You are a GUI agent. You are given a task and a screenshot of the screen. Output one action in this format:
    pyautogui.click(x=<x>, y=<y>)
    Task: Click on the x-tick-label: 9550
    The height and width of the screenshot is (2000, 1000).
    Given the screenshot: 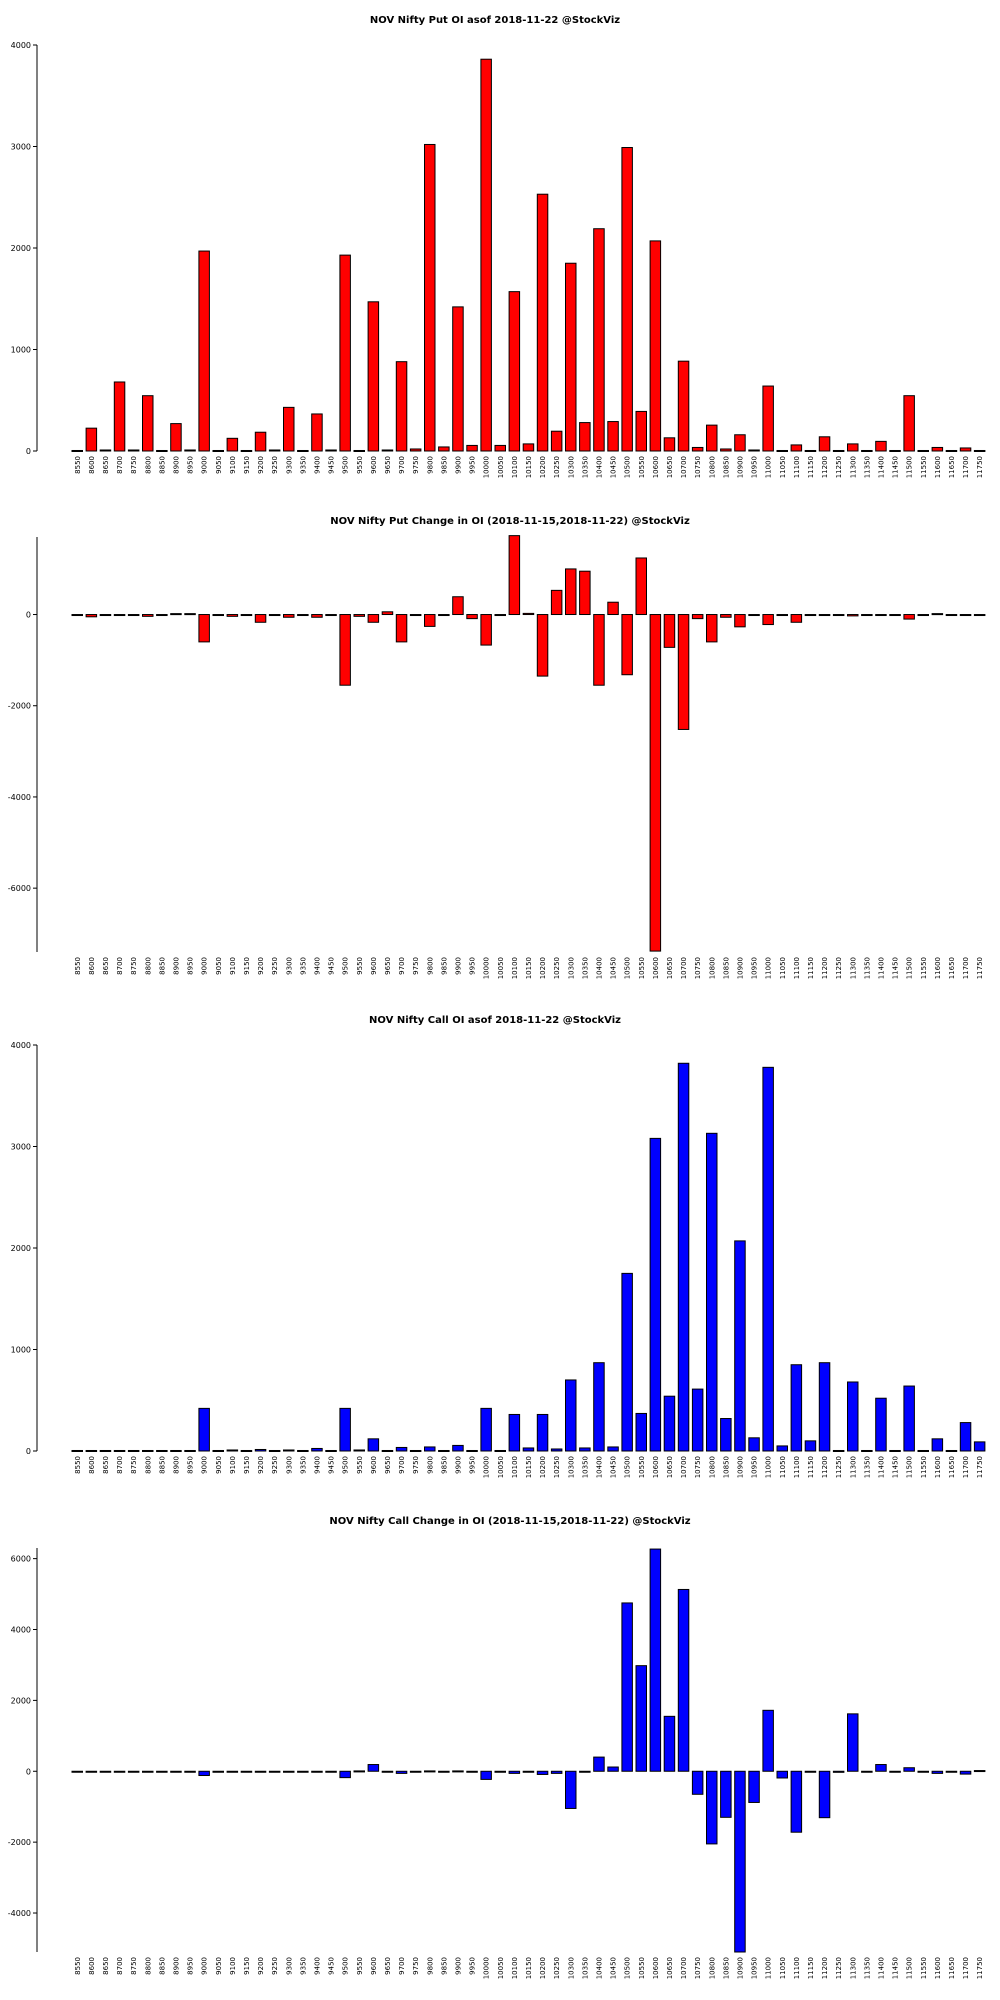 What is the action you would take?
    pyautogui.click(x=360, y=1465)
    